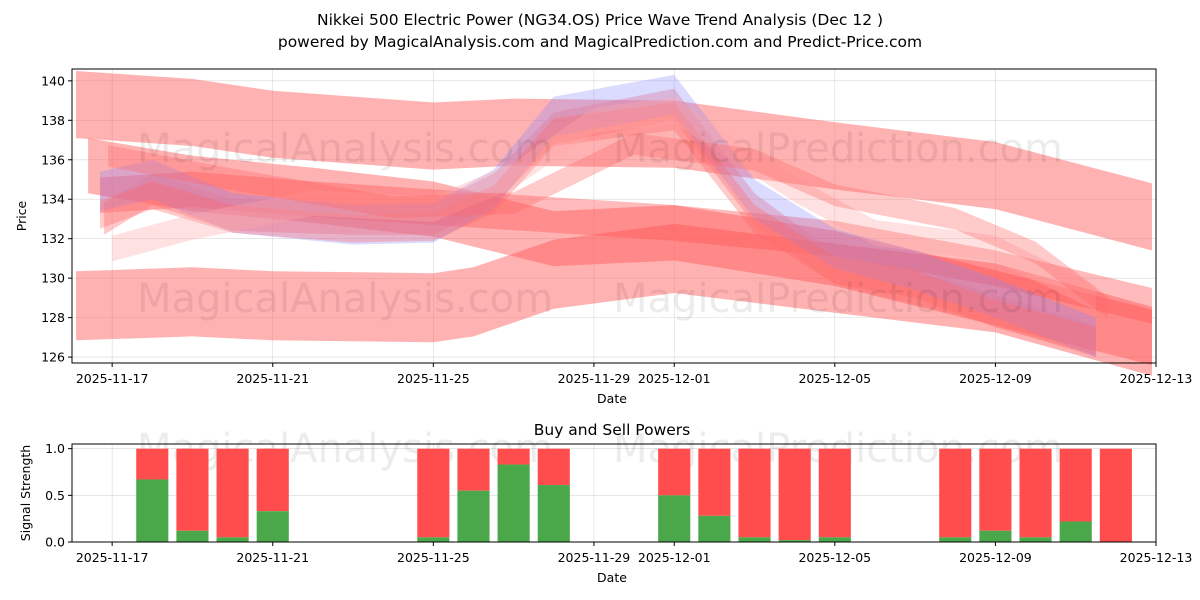  What do you see at coordinates (838, 299) in the screenshot?
I see `watermark-prediction-bottom: MagicalPrediction.com` at bounding box center [838, 299].